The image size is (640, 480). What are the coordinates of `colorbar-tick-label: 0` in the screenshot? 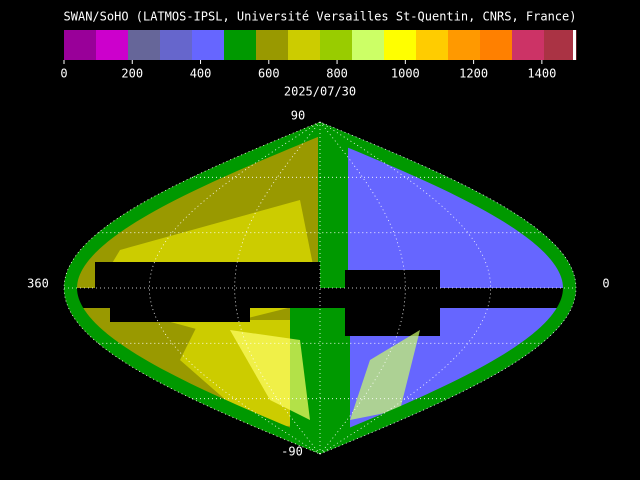 It's located at (63, 74).